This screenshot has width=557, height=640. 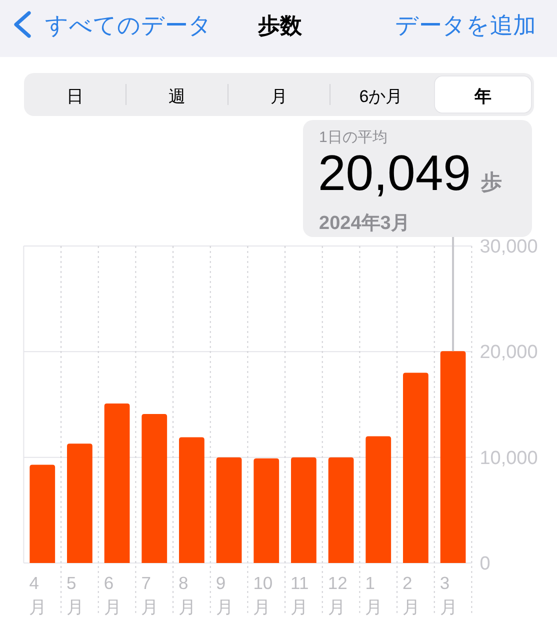 I want to click on x-tick-label: 8月, so click(x=187, y=595).